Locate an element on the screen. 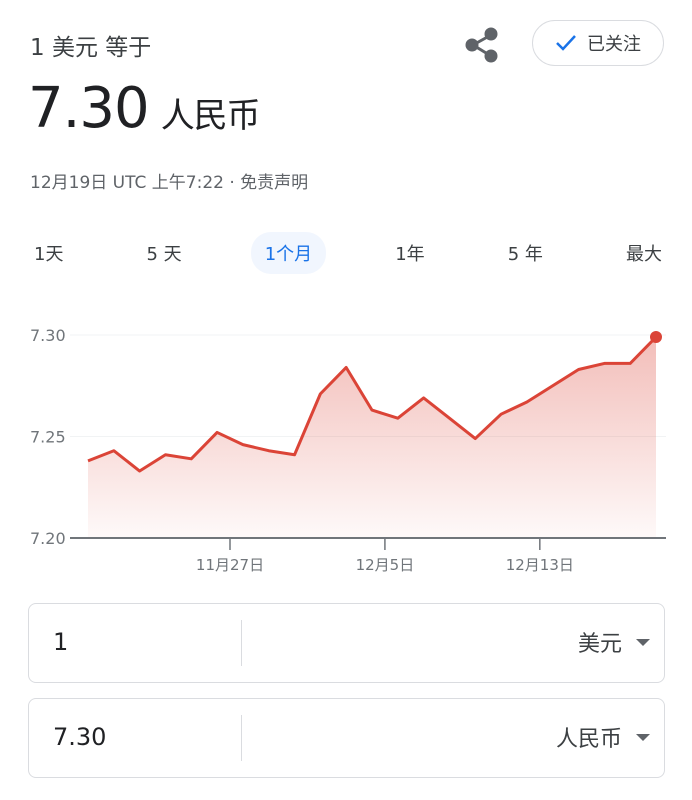 Image resolution: width=692 pixels, height=800 pixels. range-tabs: 1天 5 天 1个月 1年 5 年 最大 is located at coordinates (348, 253).